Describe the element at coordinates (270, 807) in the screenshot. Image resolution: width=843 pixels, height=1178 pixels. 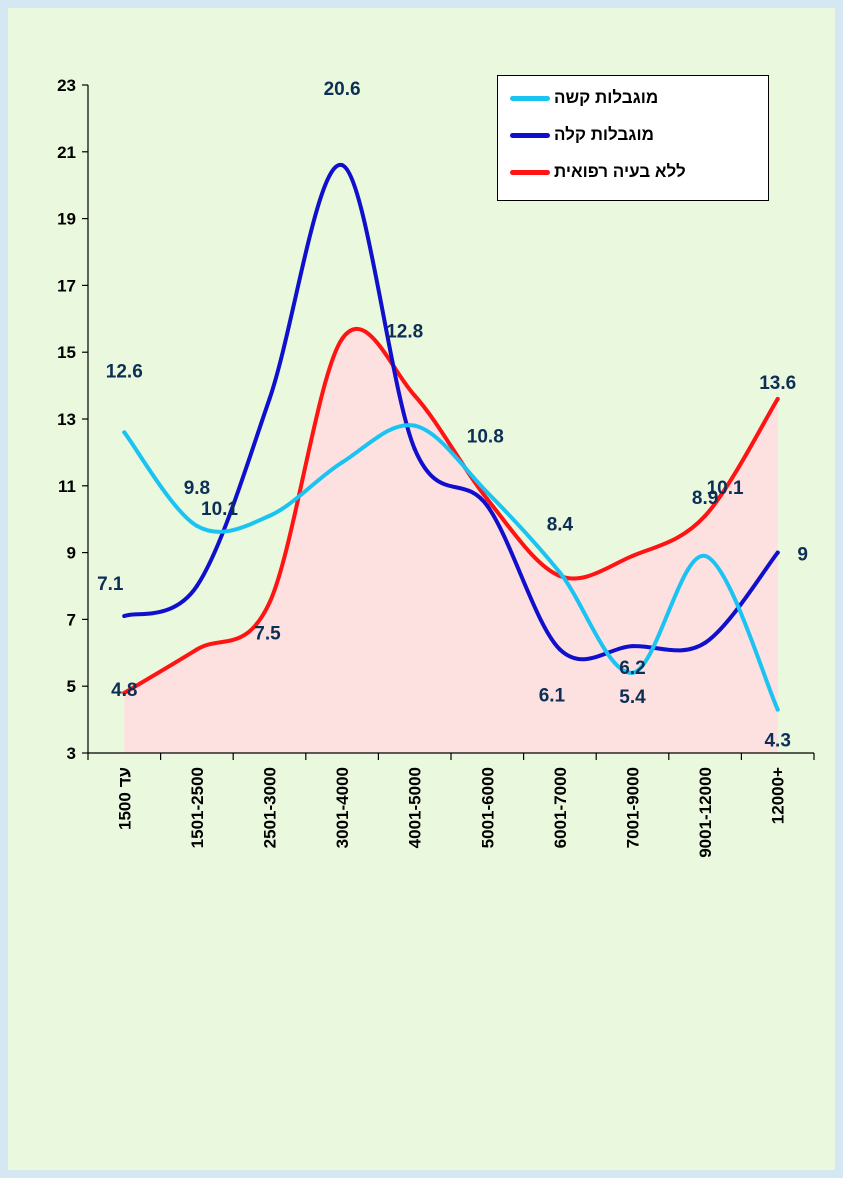
I see `x-tick-label: 2501-3000` at that location.